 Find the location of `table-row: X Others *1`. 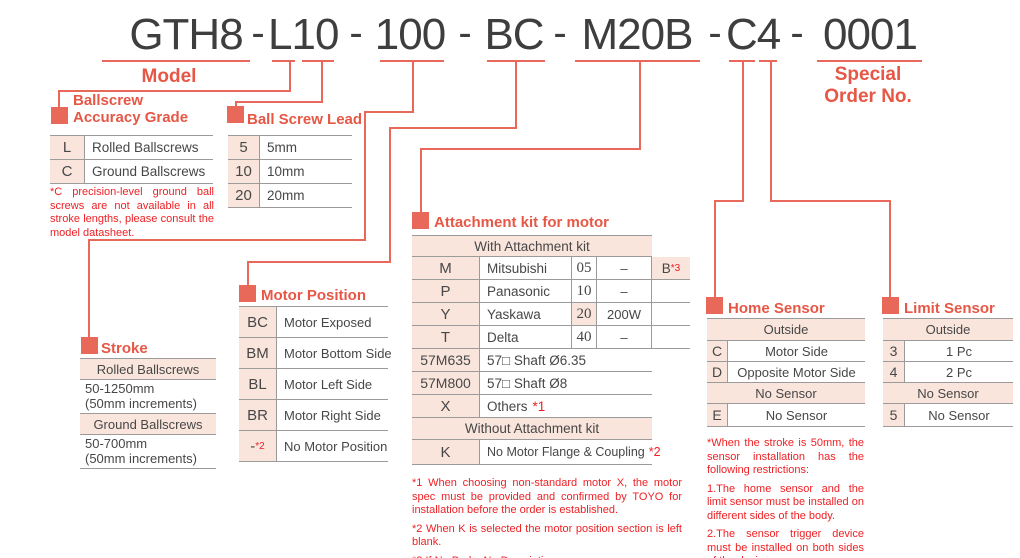

table-row: X Others *1 is located at coordinates (532, 406).